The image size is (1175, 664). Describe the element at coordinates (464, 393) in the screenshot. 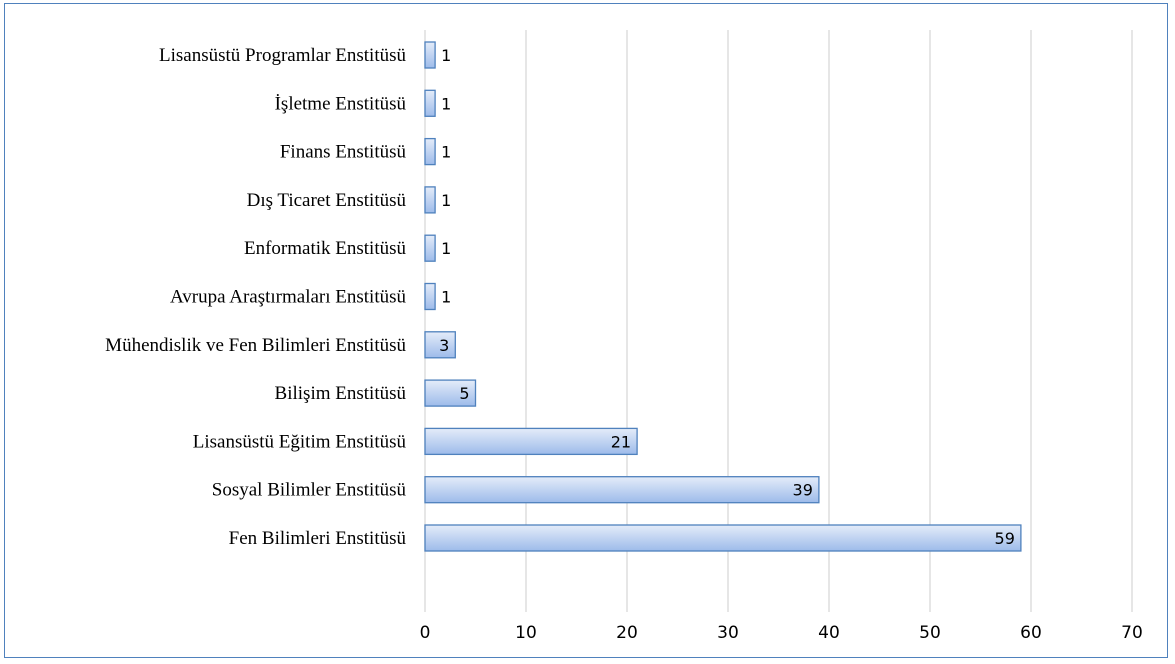

I see `data-label-7: 5` at that location.